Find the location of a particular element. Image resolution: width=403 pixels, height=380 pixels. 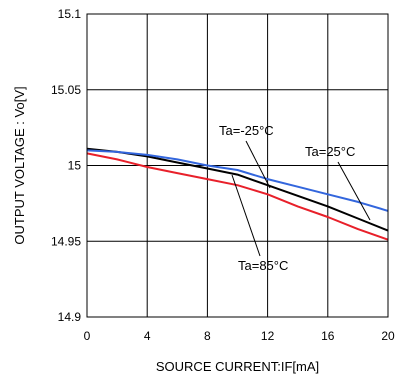

x-tick-label: 12 is located at coordinates (268, 336).